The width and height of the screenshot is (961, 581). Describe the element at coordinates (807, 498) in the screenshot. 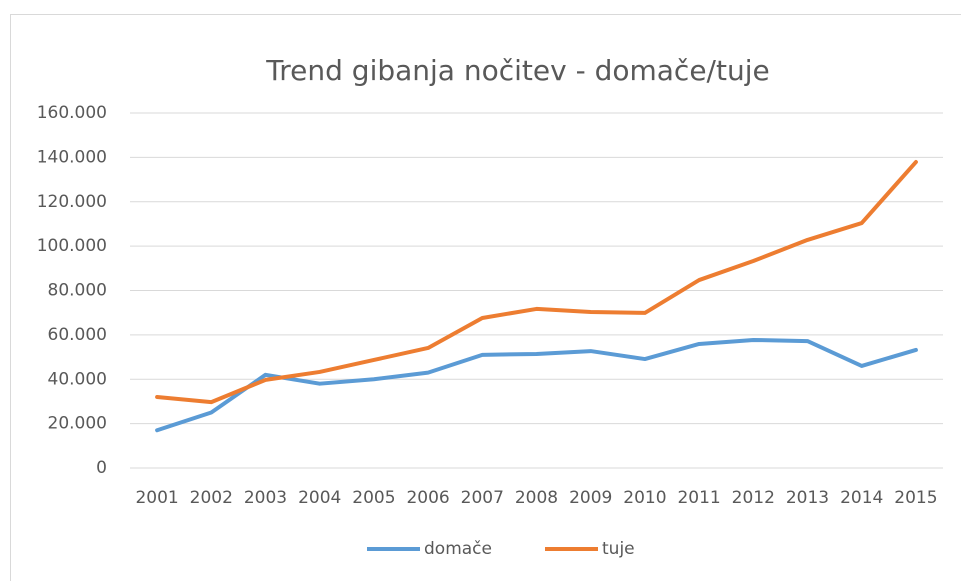

I see `x-tick-label: 2013` at that location.